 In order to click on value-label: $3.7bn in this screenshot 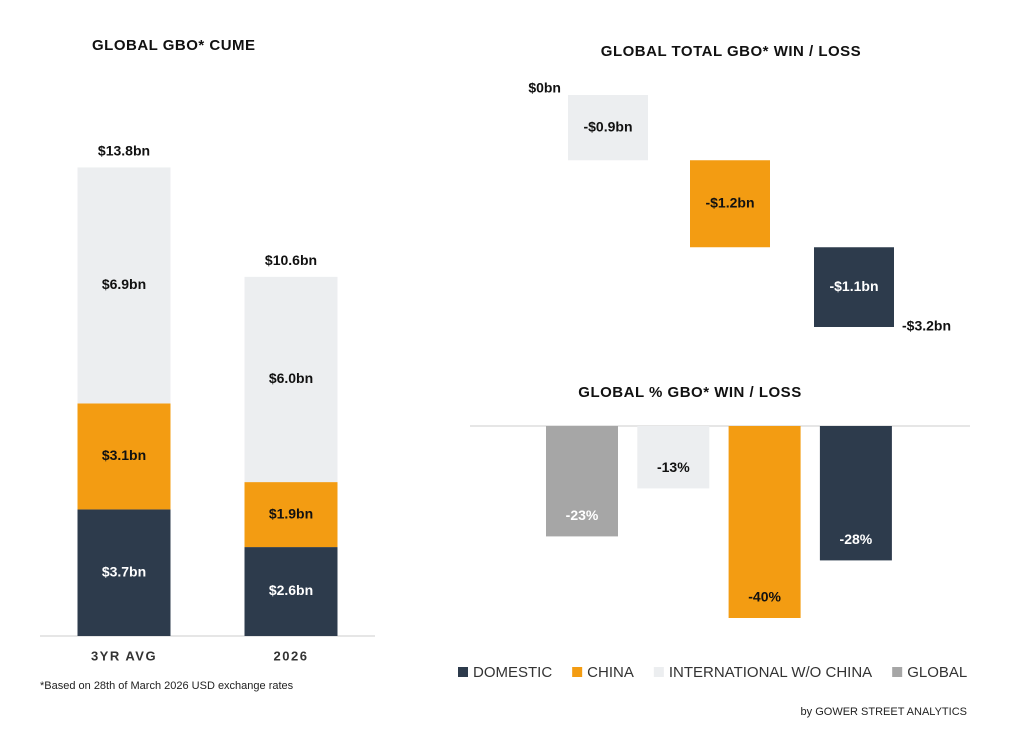, I will do `click(124, 571)`.